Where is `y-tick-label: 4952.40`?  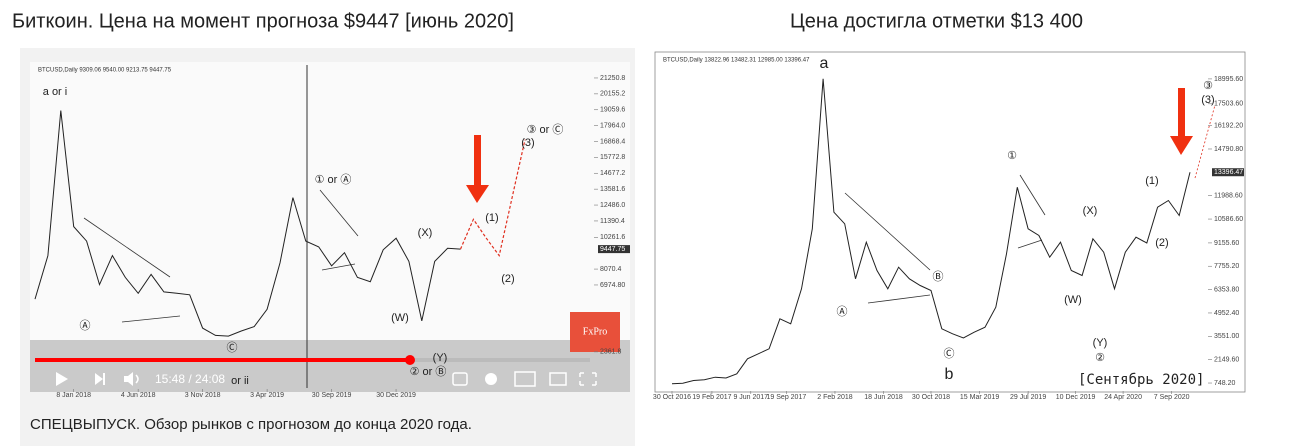 y-tick-label: 4952.40 is located at coordinates (1226, 313).